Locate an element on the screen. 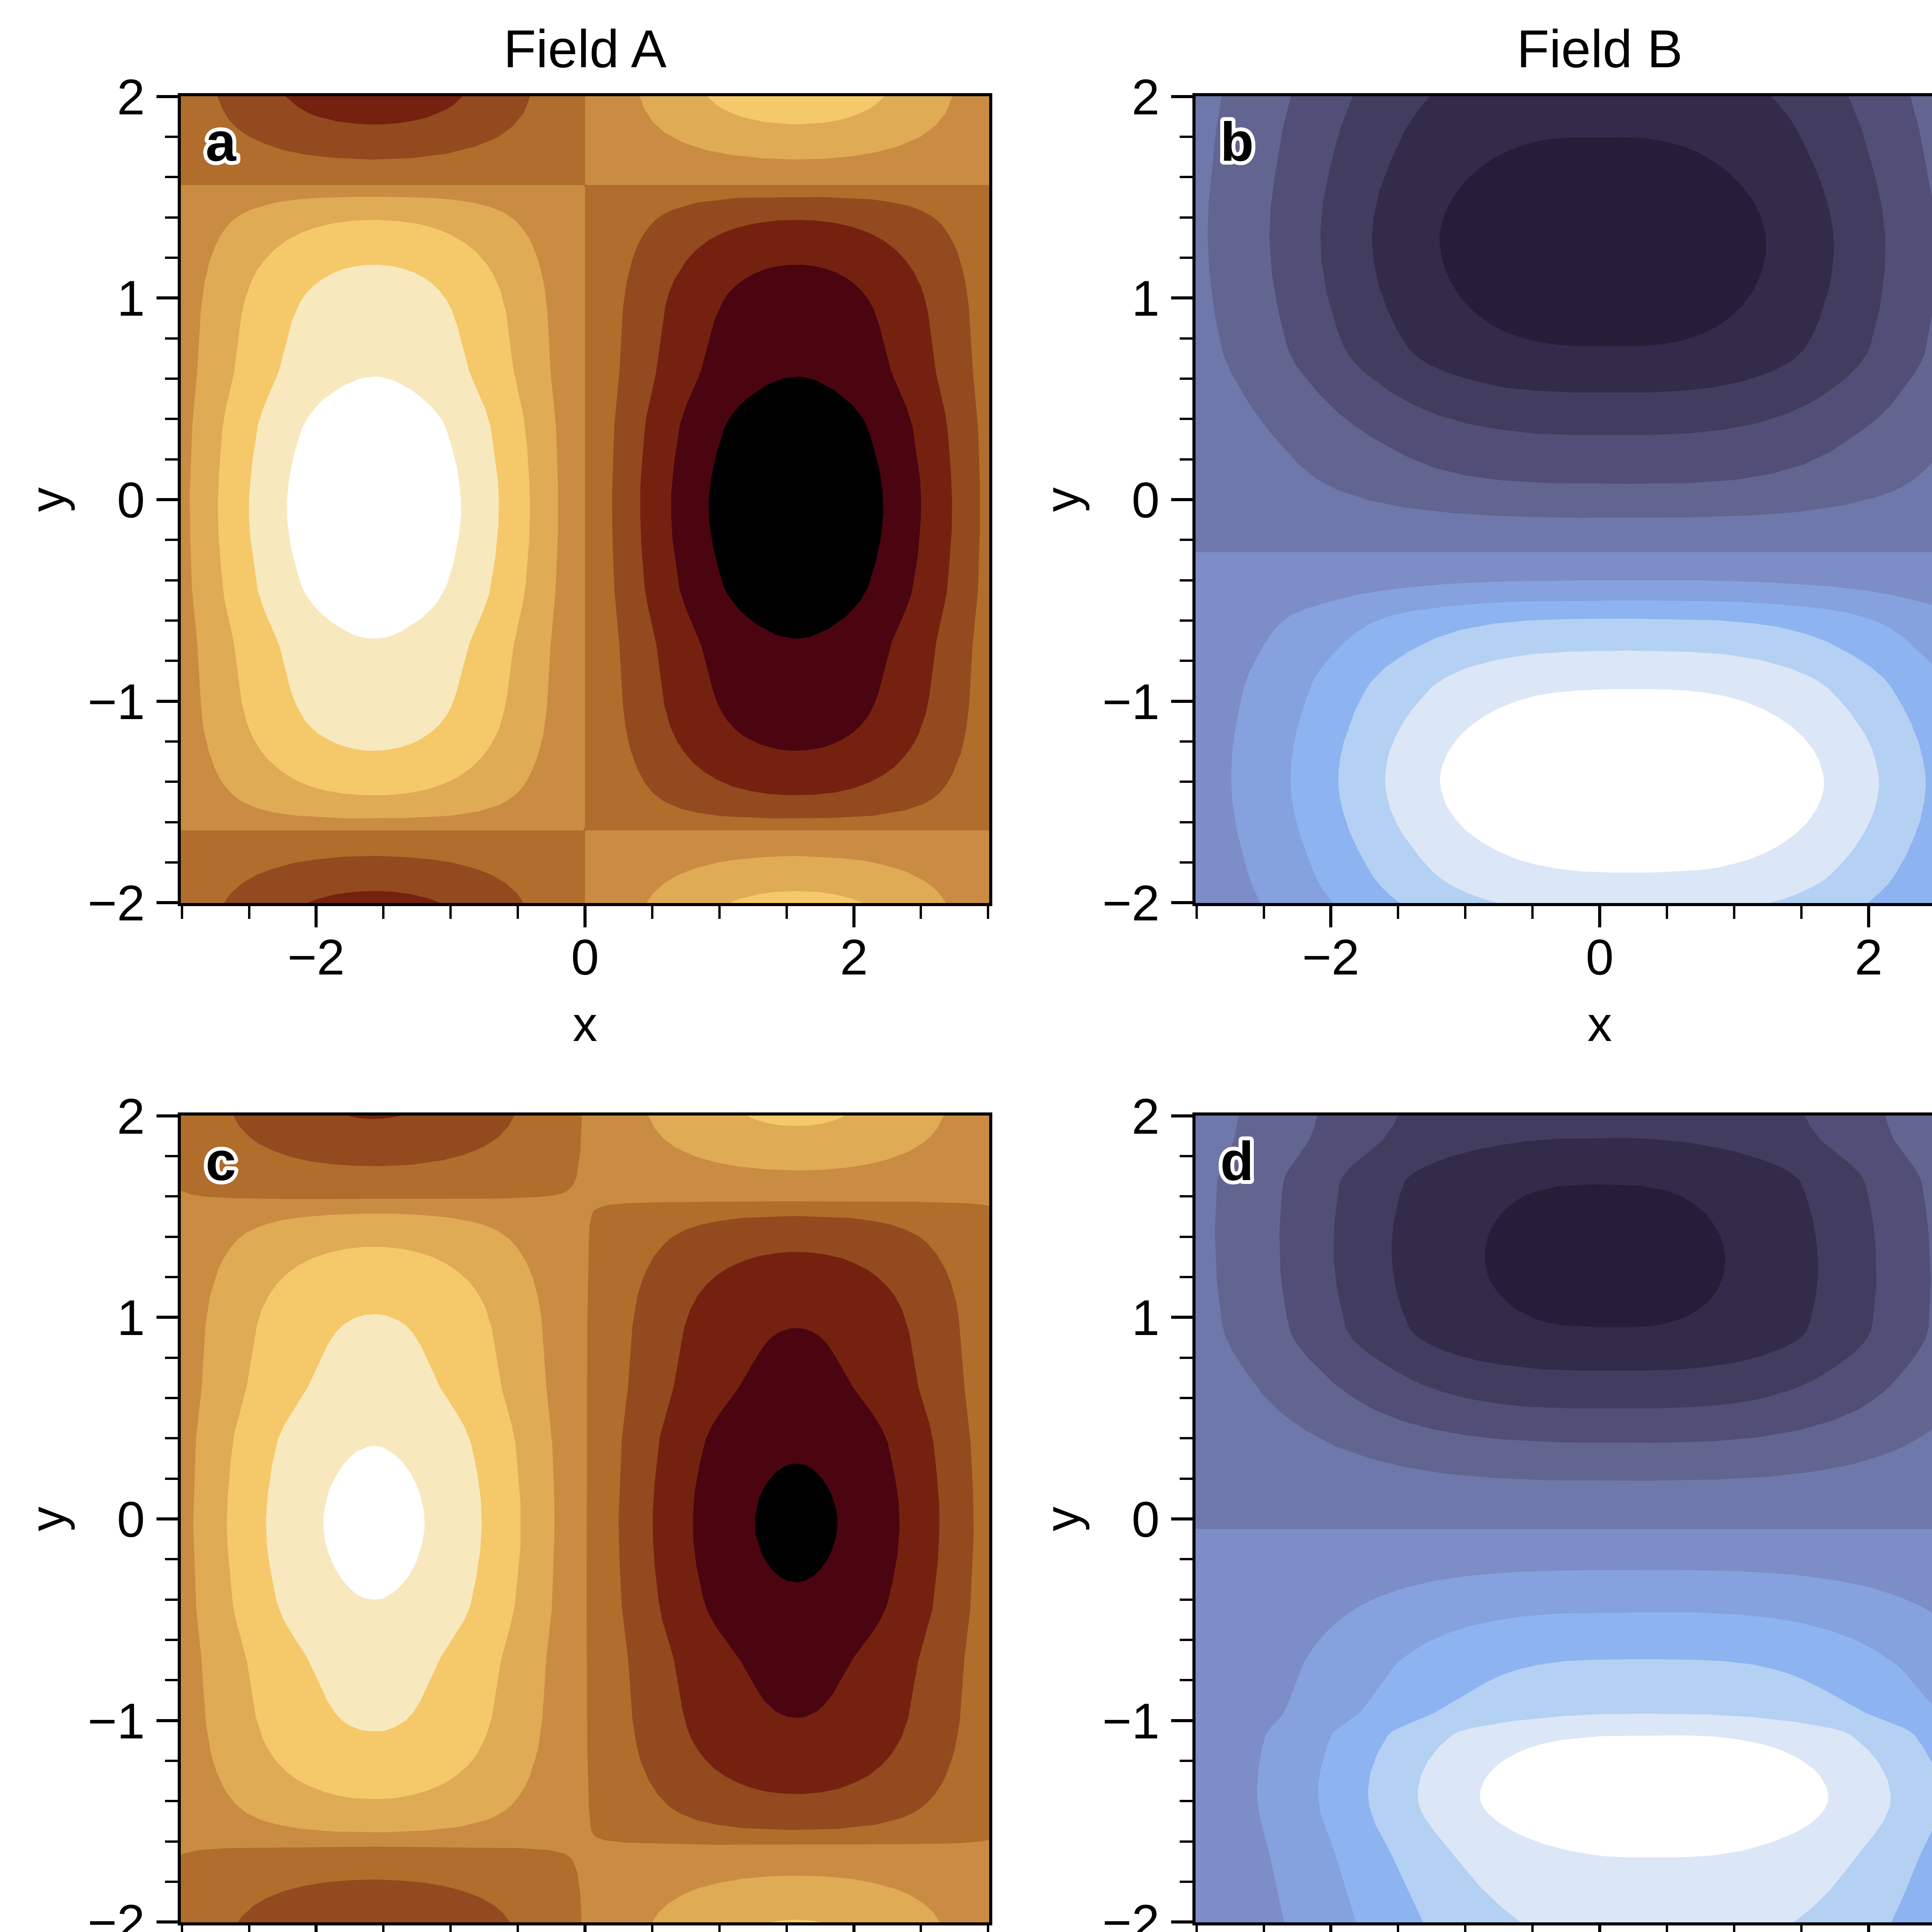 This screenshot has width=1932, height=1932. svg-text: a is located at coordinates (221, 142).